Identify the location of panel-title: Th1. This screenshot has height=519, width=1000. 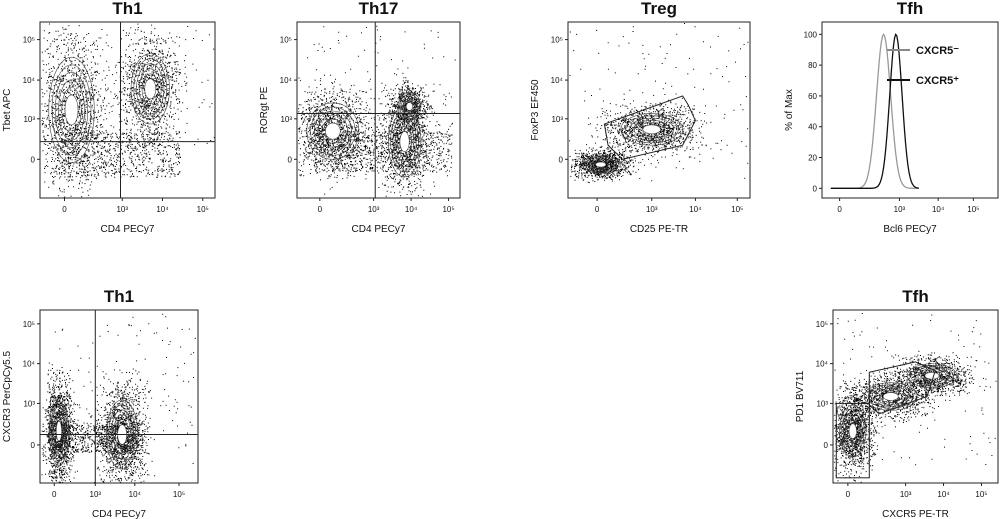
(119, 296).